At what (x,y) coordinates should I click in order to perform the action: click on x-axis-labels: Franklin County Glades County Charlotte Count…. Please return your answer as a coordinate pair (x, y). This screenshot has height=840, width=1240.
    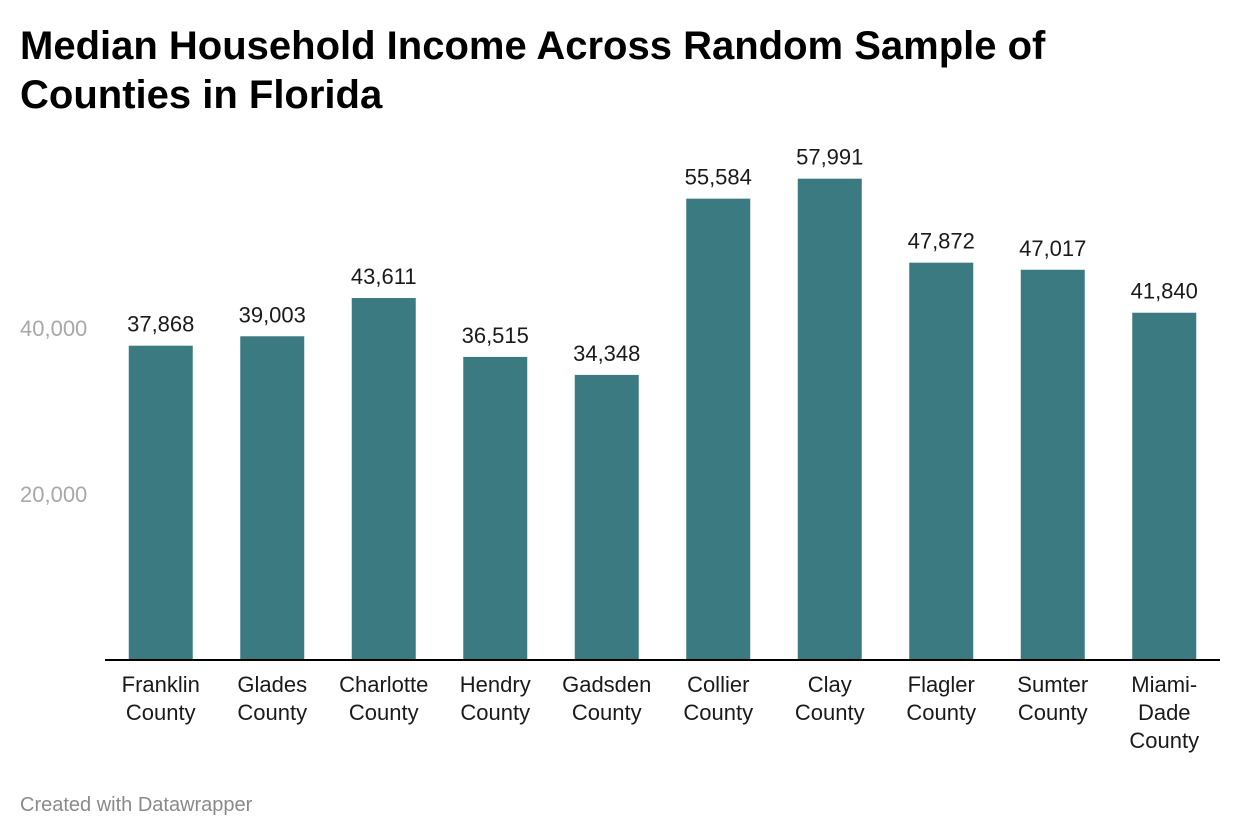
    Looking at the image, I should click on (660, 712).